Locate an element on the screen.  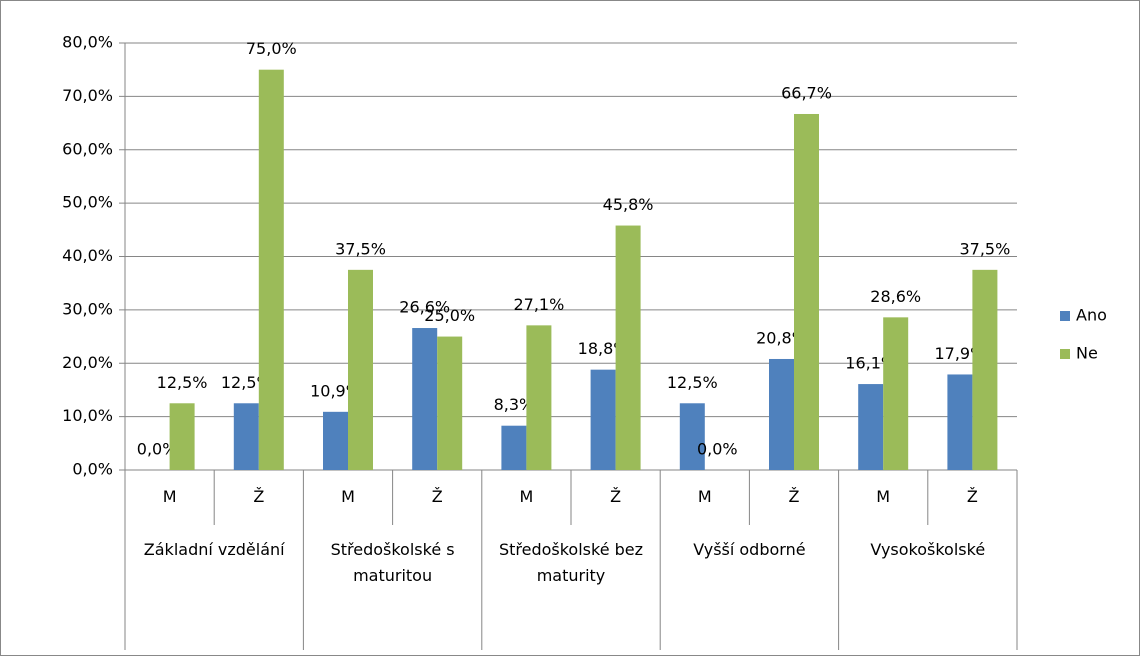
data-label: 66,7% is located at coordinates (806, 92).